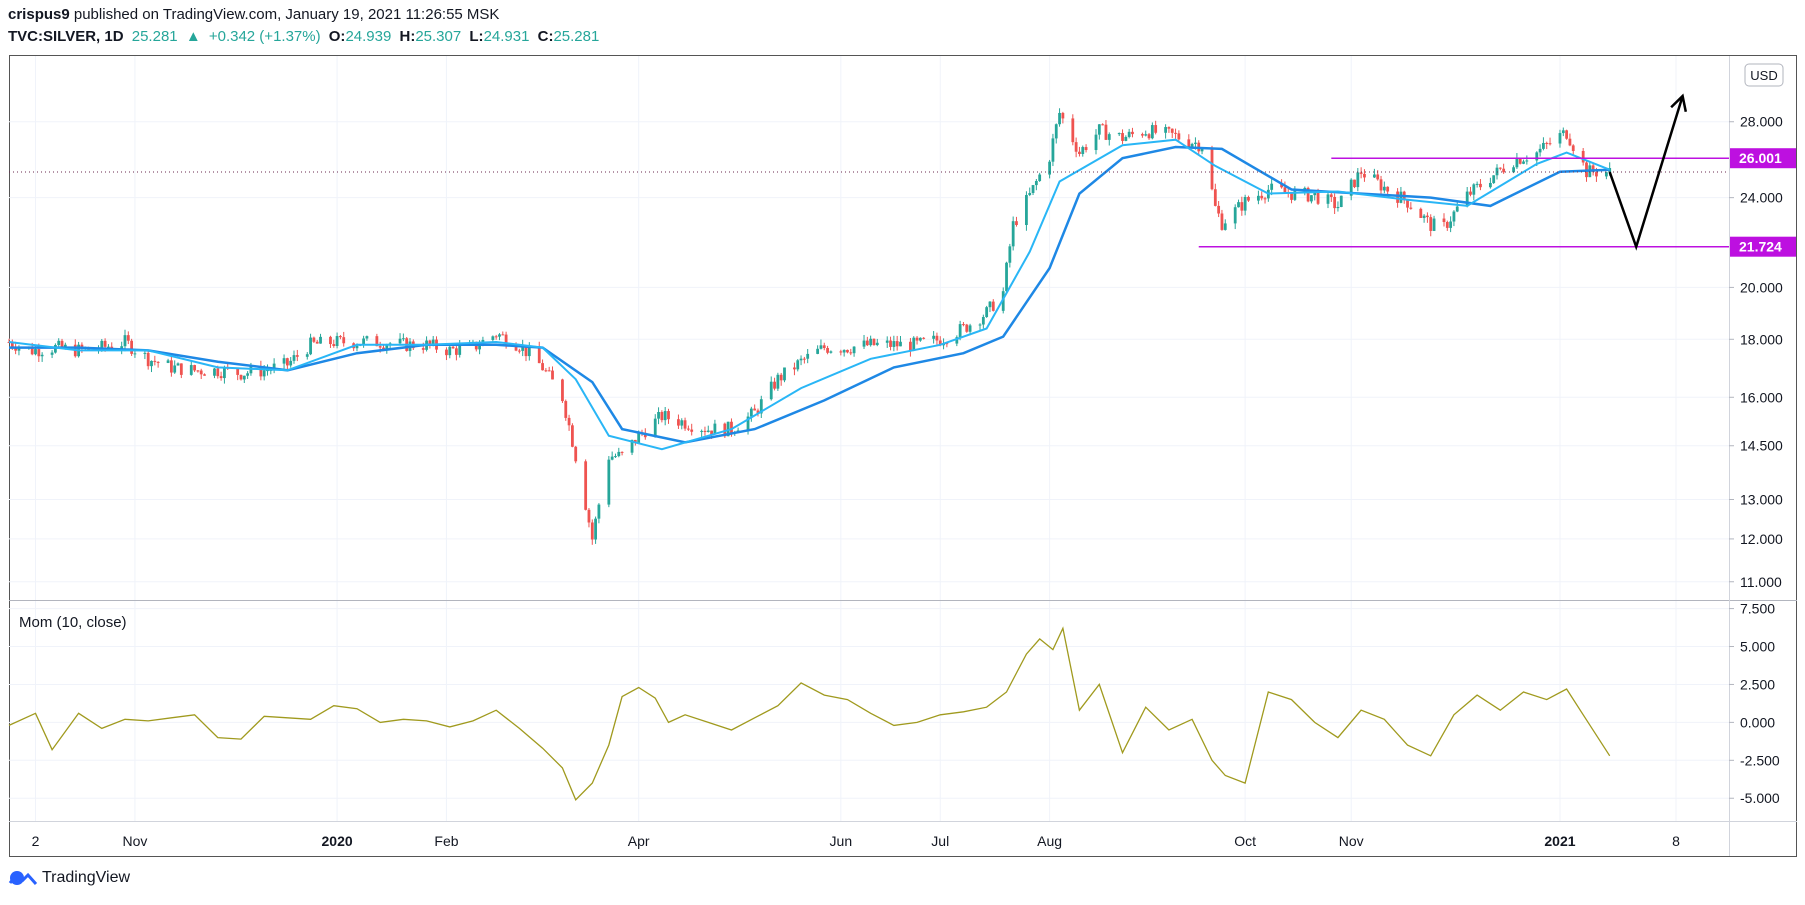 Image resolution: width=1805 pixels, height=905 pixels. What do you see at coordinates (1754, 704) in the screenshot?
I see `momentum-axis: 7.500 5.000 2.500 0.000 -2.500 -5.000` at bounding box center [1754, 704].